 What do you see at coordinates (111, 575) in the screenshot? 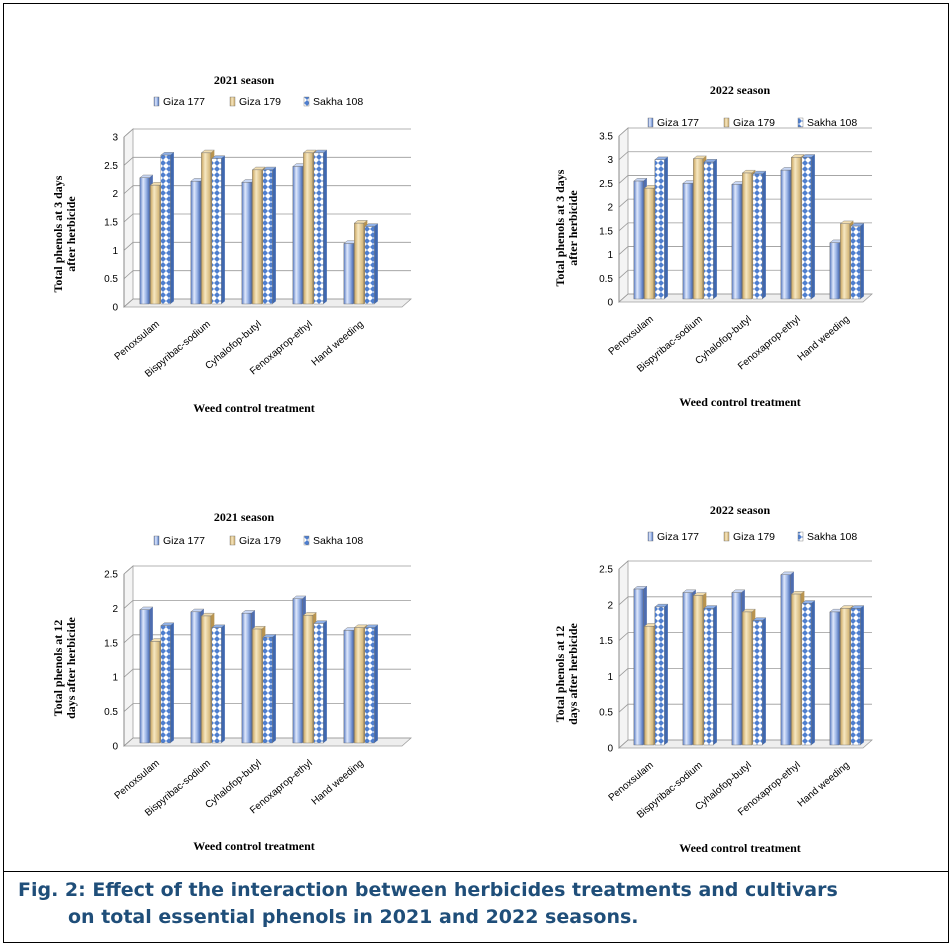
I see `y-tick-label: 2.5` at bounding box center [111, 575].